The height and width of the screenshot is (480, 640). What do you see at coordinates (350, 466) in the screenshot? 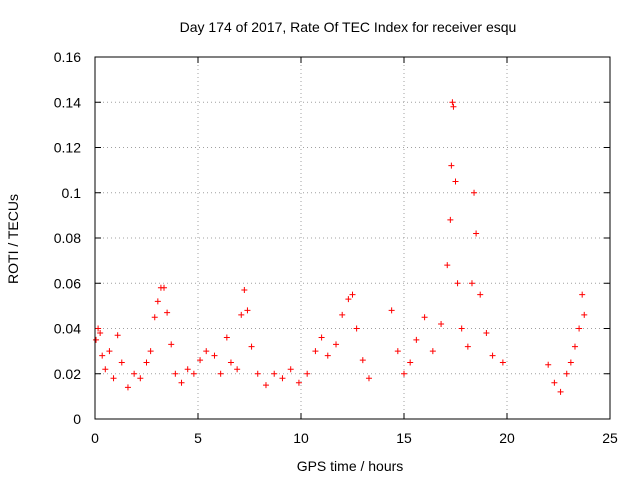
I see `x-axis-label: GPS time / hours` at bounding box center [350, 466].